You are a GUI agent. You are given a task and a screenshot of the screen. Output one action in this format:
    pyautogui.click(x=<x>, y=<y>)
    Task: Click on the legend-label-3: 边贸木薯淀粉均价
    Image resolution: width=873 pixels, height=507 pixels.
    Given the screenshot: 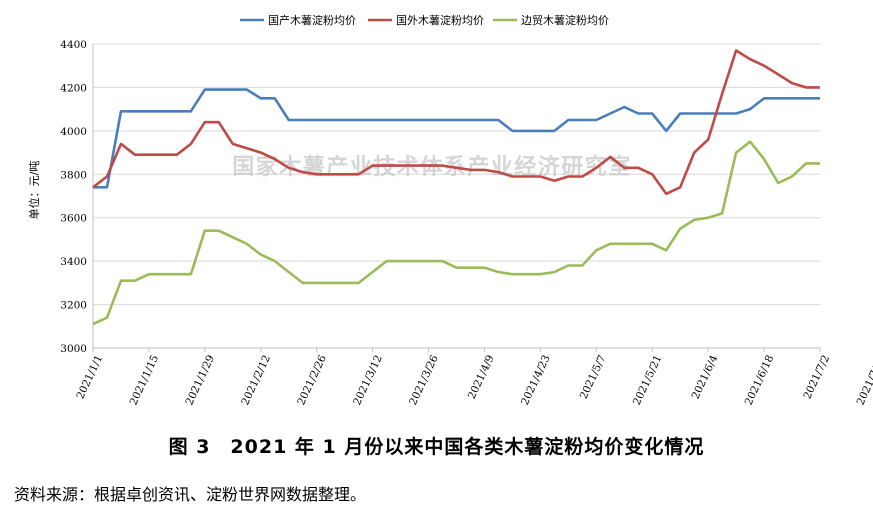 What is the action you would take?
    pyautogui.click(x=565, y=20)
    